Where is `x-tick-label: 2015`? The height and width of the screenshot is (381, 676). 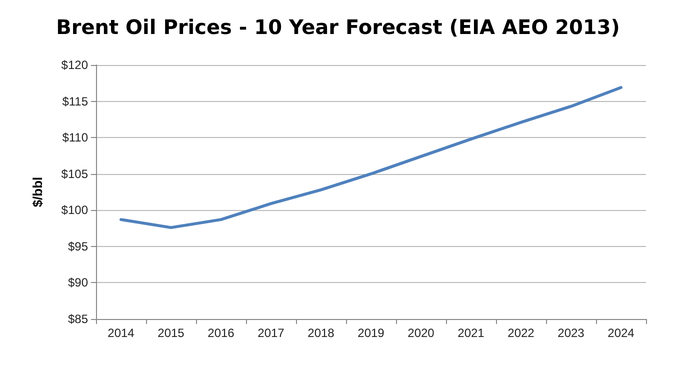
x-tick-label: 2015 is located at coordinates (171, 333).